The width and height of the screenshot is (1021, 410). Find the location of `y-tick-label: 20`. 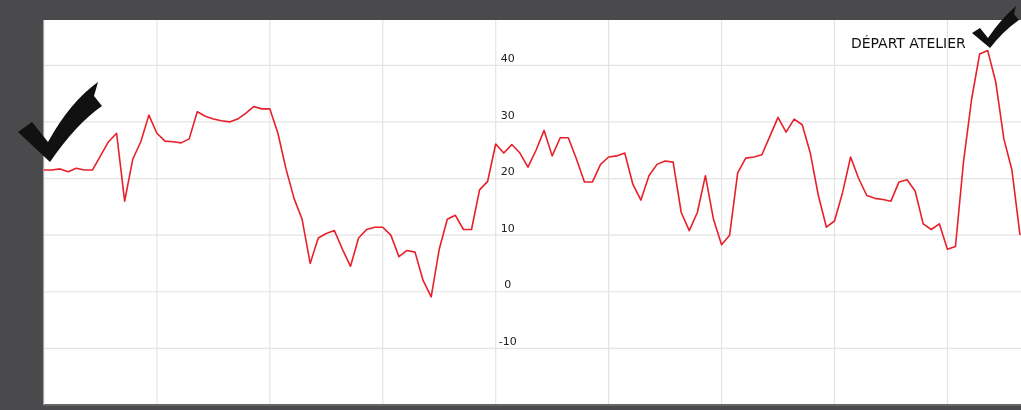

y-tick-label: 20 is located at coordinates (507, 172).